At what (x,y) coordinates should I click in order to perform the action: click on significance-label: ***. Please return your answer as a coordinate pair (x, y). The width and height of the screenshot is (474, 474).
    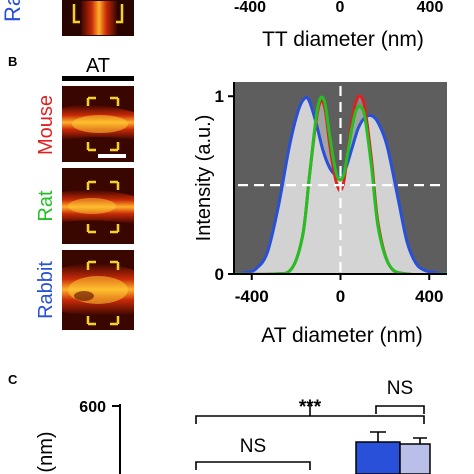
    Looking at the image, I should click on (310, 407).